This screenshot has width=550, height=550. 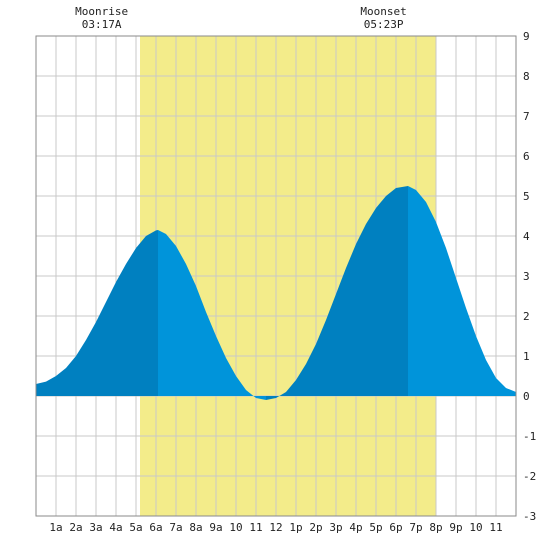 I want to click on x-tick-label: 9a, so click(x=215, y=527).